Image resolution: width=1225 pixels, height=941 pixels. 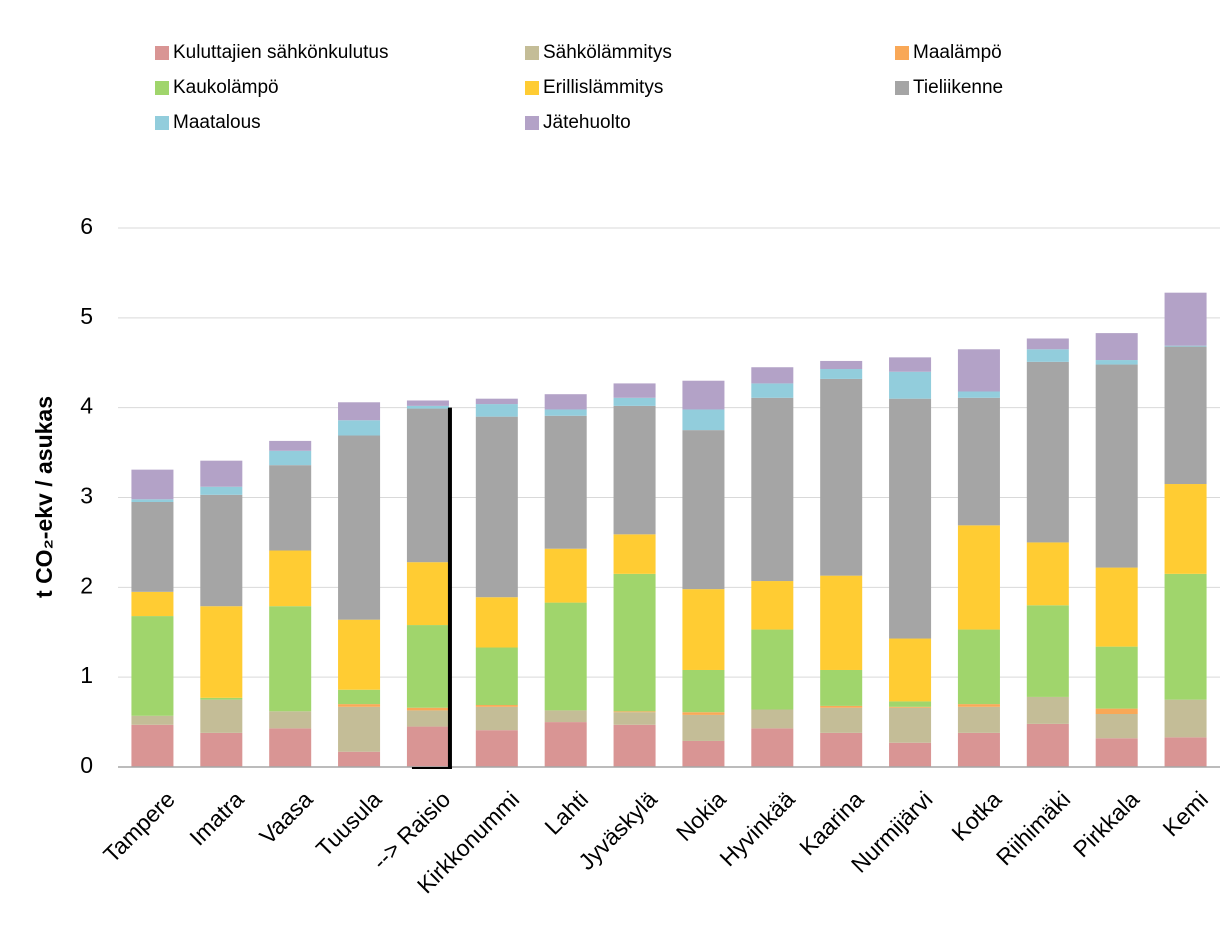 I want to click on y-tick-label: 5, so click(x=86, y=316).